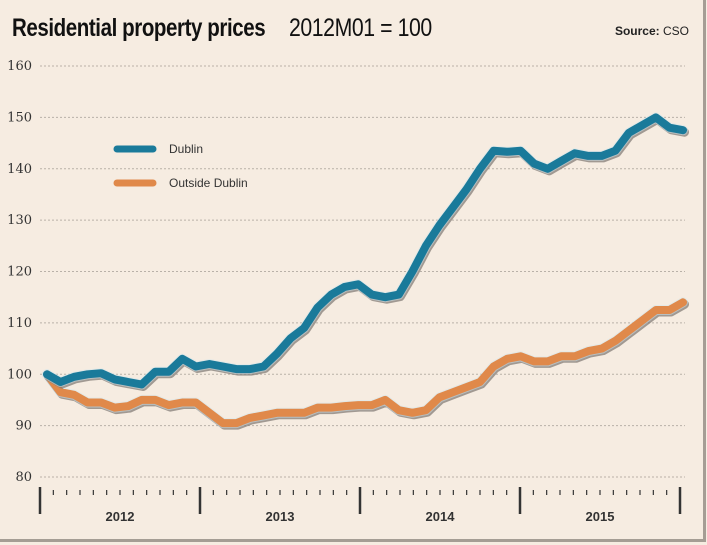 The width and height of the screenshot is (707, 545). I want to click on x-year-label: 2012, so click(120, 516).